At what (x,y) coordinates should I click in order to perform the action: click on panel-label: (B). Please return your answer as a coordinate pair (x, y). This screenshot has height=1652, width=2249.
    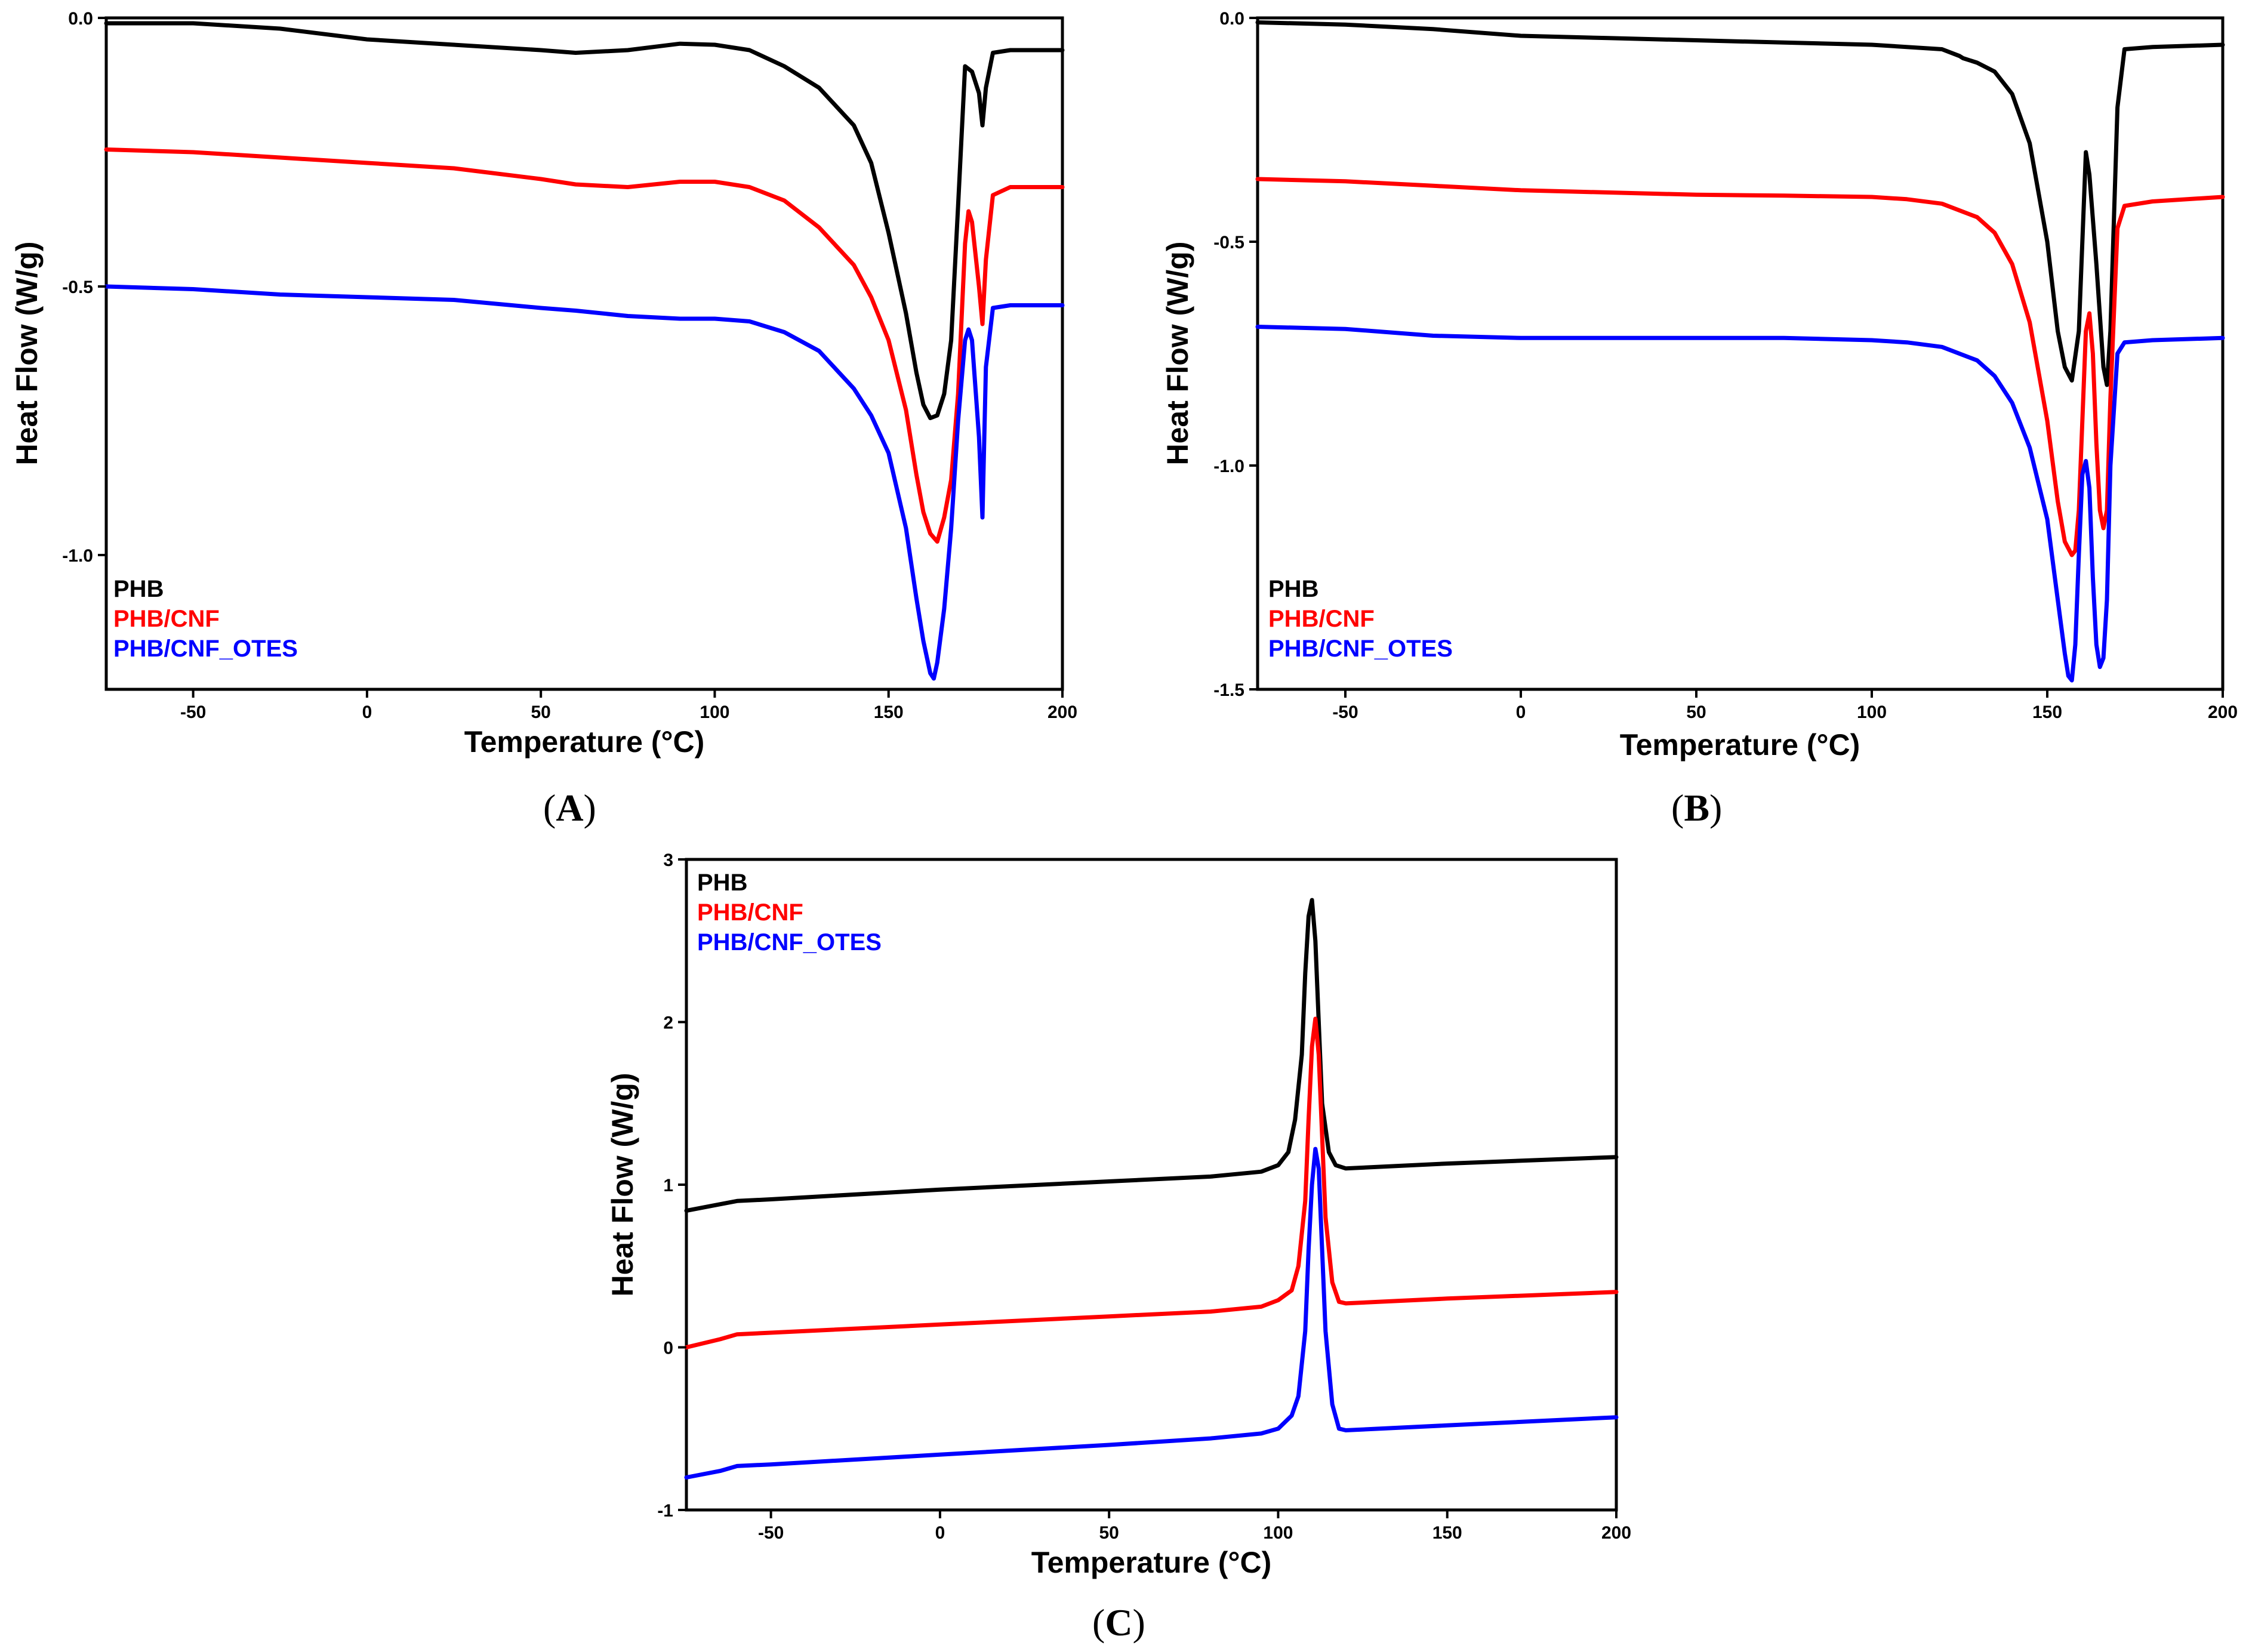
    Looking at the image, I should click on (1696, 808).